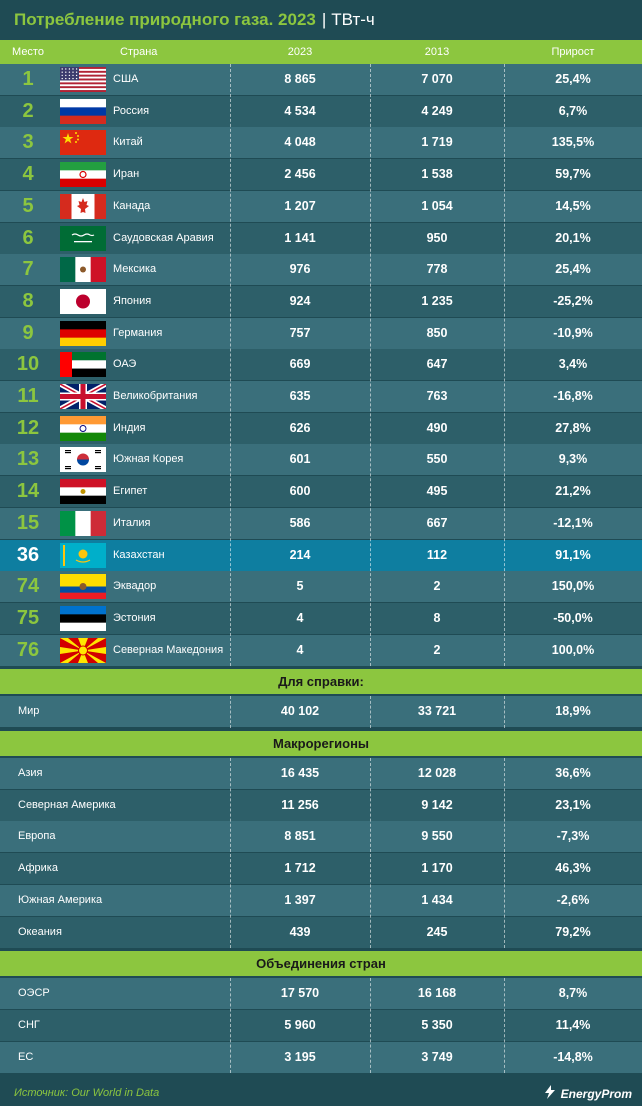 This screenshot has width=642, height=1106. Describe the element at coordinates (125, 364) in the screenshot. I see `country-name: ОАЭ` at that location.